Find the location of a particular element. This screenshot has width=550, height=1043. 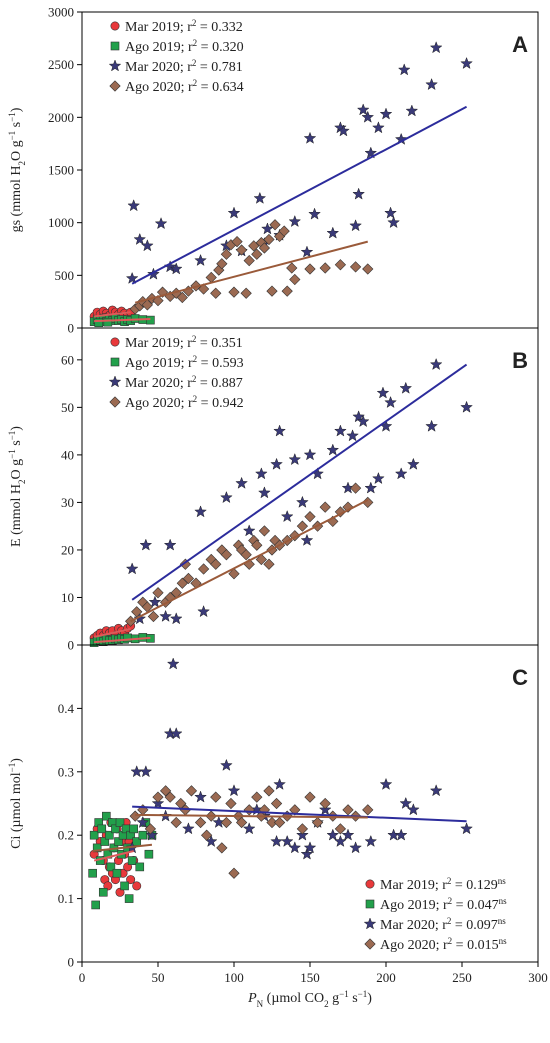

series-ago-2019 is located at coordinates (122, 860).